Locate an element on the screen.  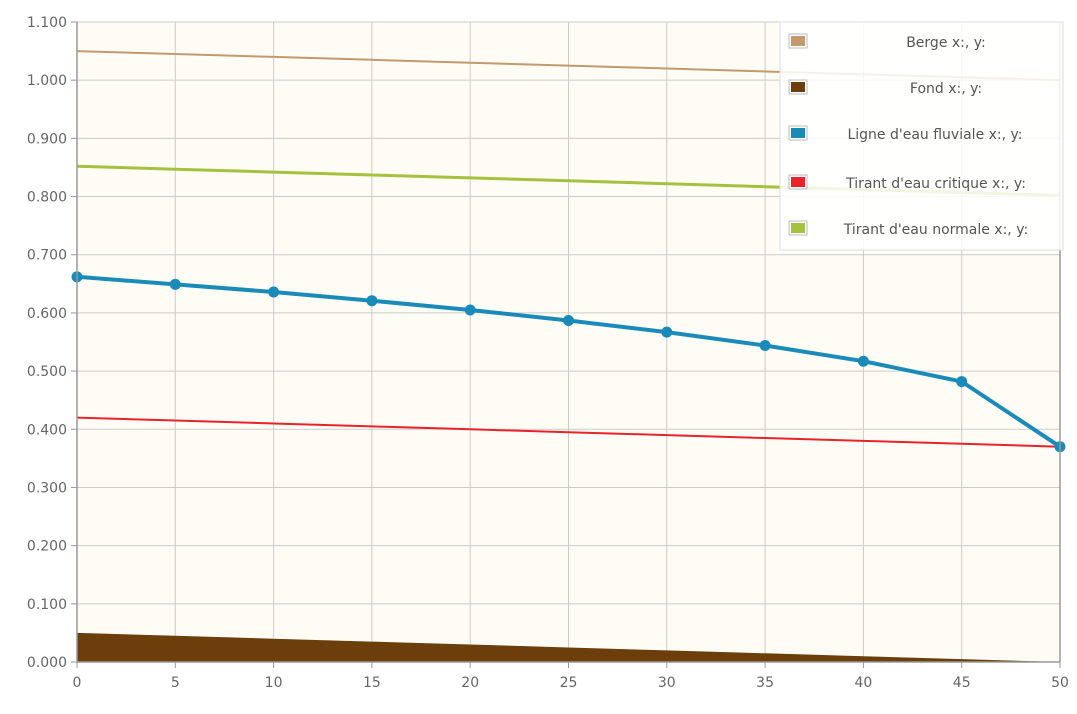
legend-label: Fond x:, y: is located at coordinates (946, 89).